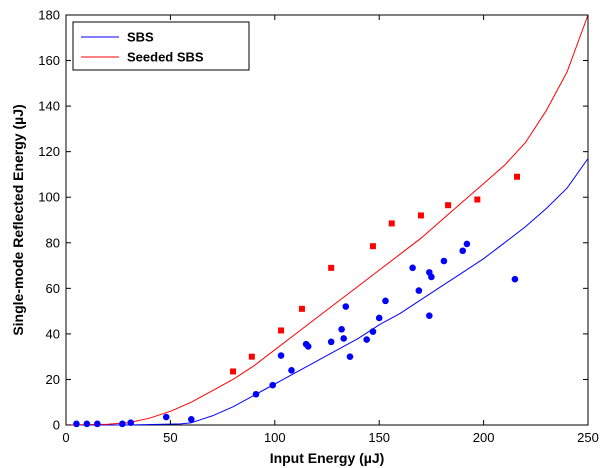  What do you see at coordinates (49, 151) in the screenshot?
I see `y-tick-label: 120` at bounding box center [49, 151].